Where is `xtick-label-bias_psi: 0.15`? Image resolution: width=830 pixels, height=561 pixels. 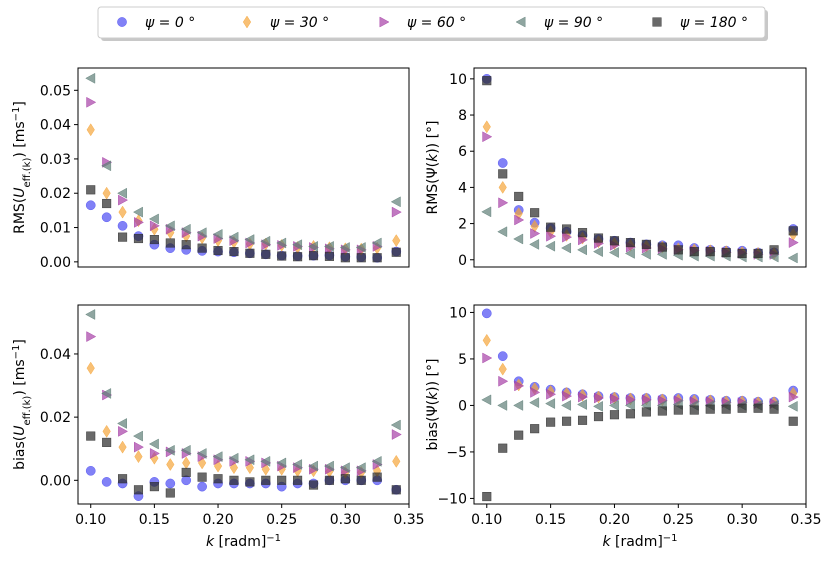 xtick-label-bias_psi: 0.15 is located at coordinates (550, 520).